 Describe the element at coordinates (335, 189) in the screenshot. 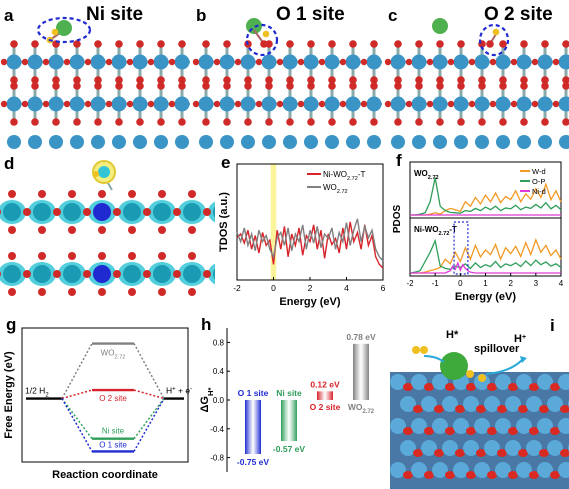

I see `legend-label: WO2.72` at that location.